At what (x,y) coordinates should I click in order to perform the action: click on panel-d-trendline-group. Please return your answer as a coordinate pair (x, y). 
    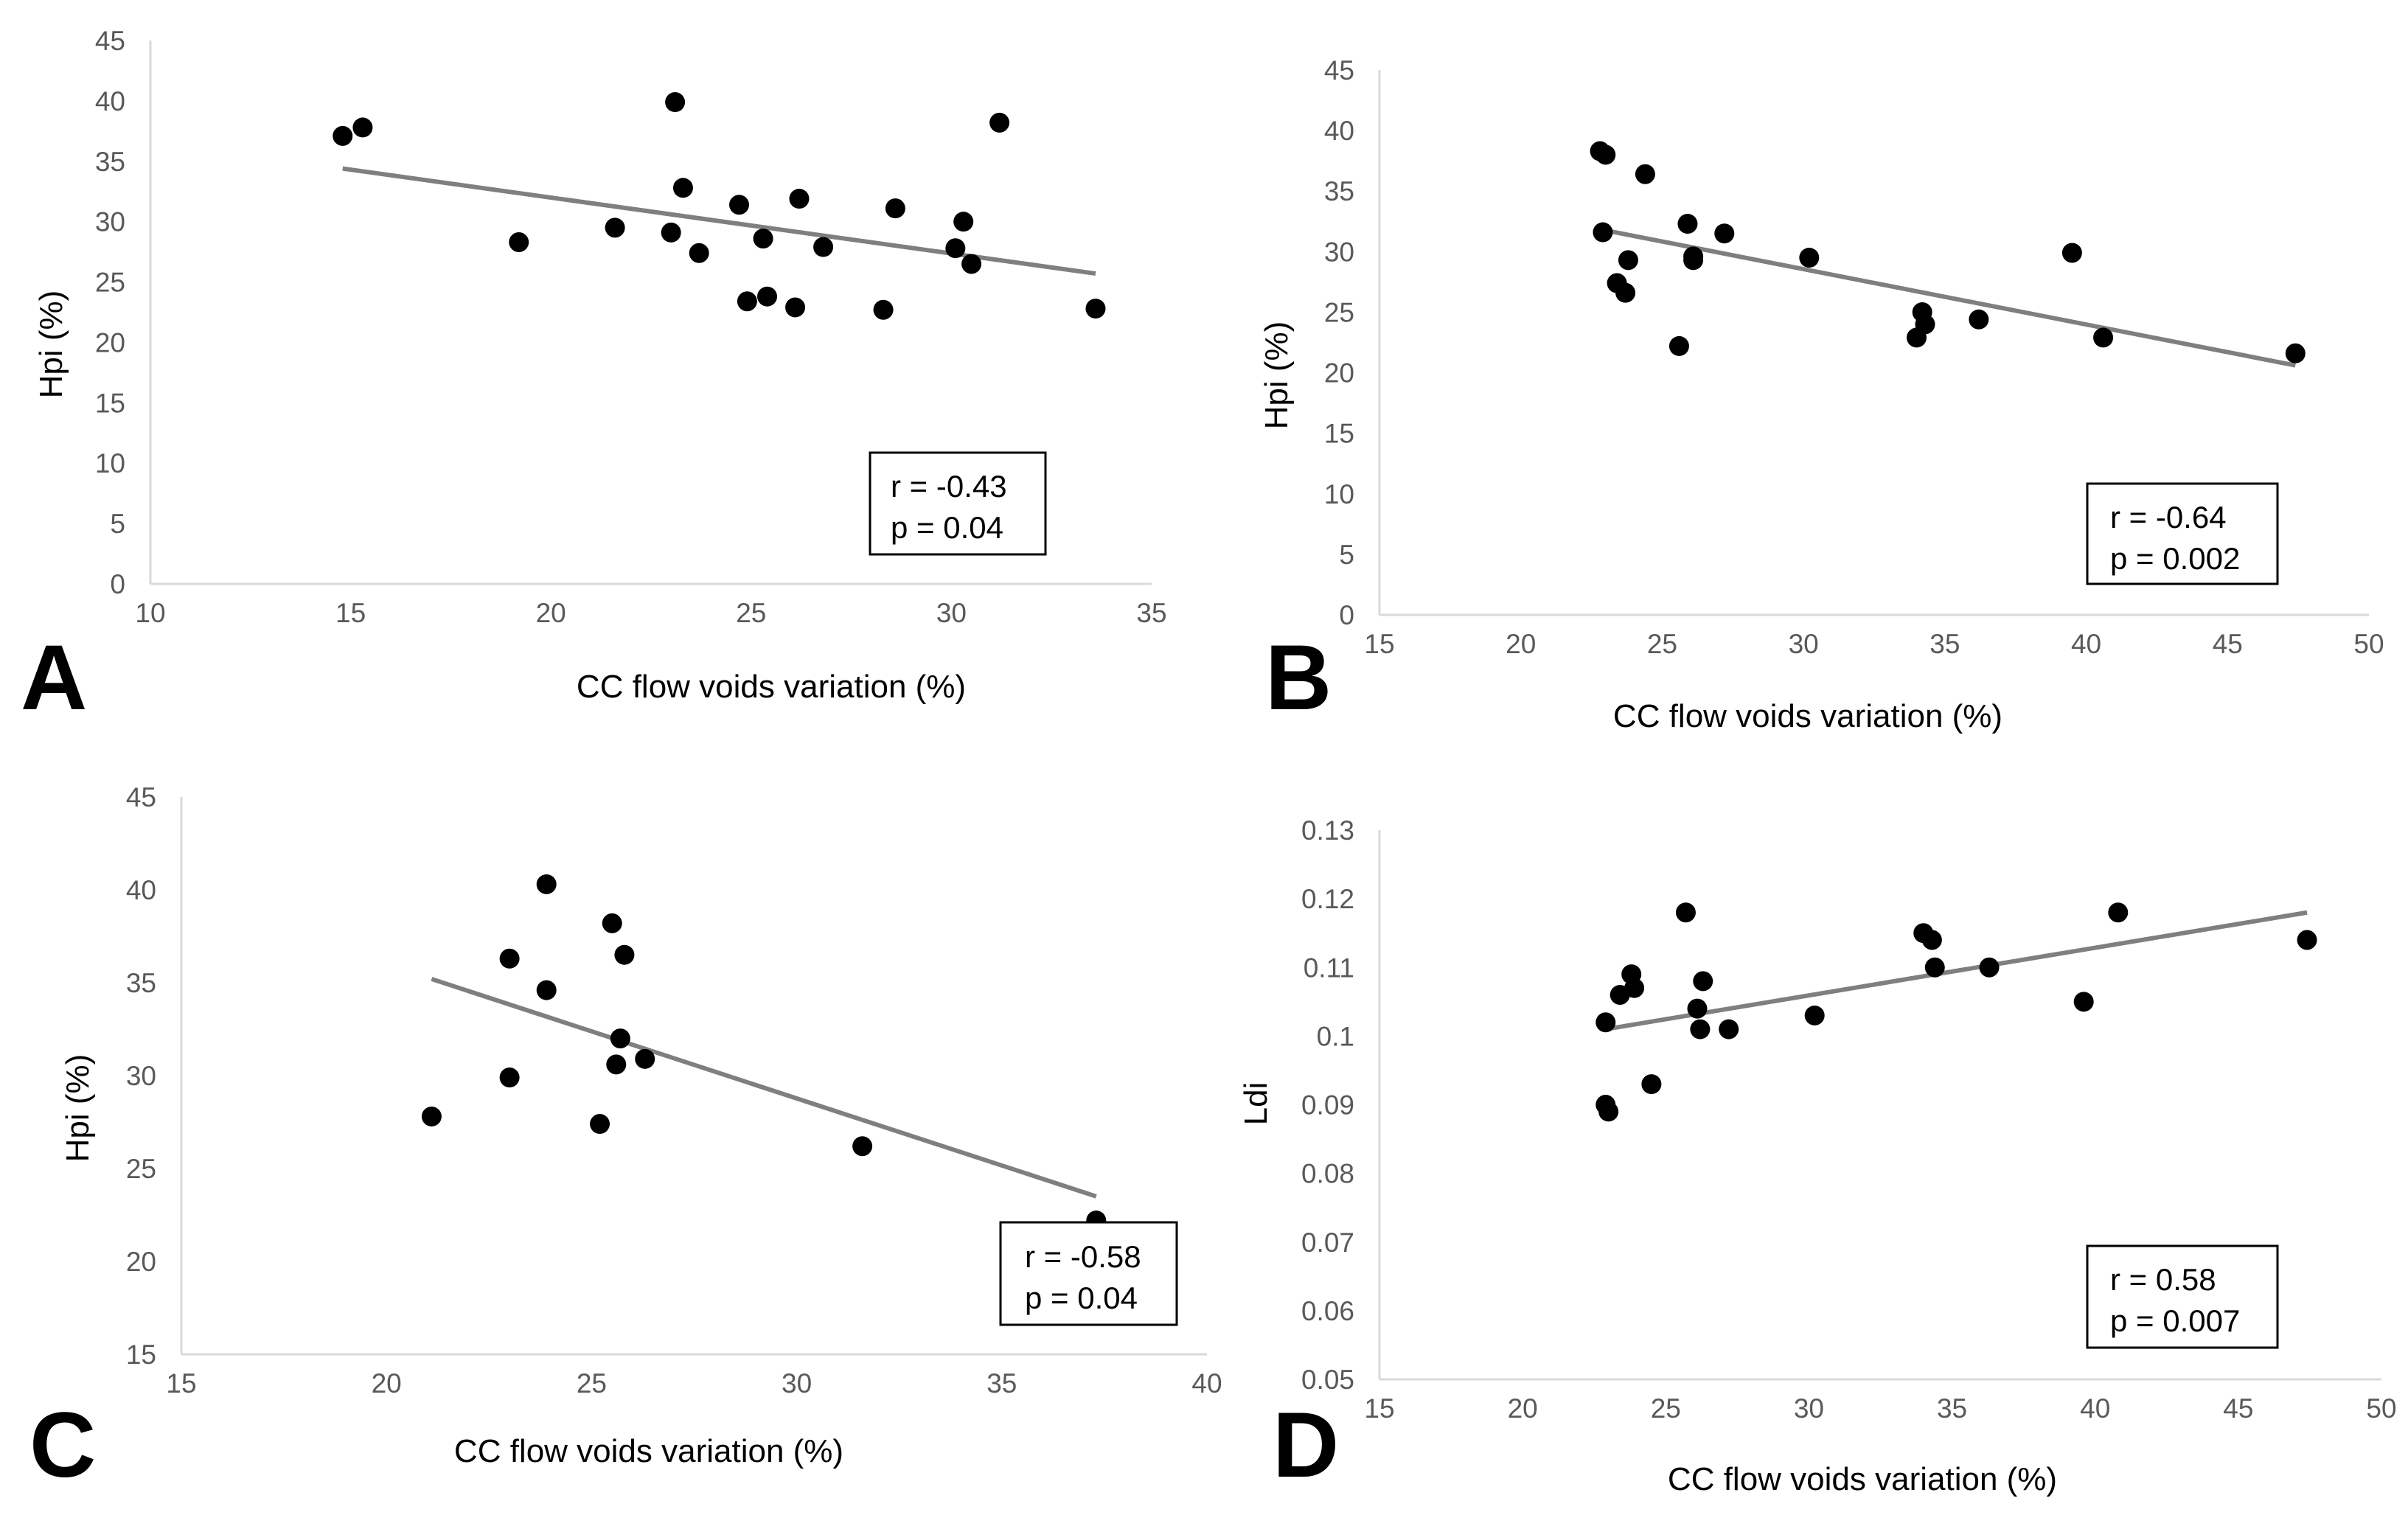
    Looking at the image, I should click on (1956, 971).